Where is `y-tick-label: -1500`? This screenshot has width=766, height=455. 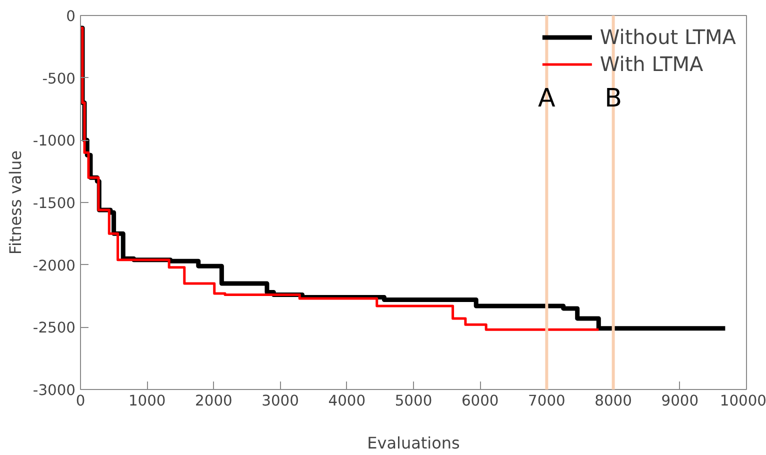
y-tick-label: -1500 is located at coordinates (54, 203).